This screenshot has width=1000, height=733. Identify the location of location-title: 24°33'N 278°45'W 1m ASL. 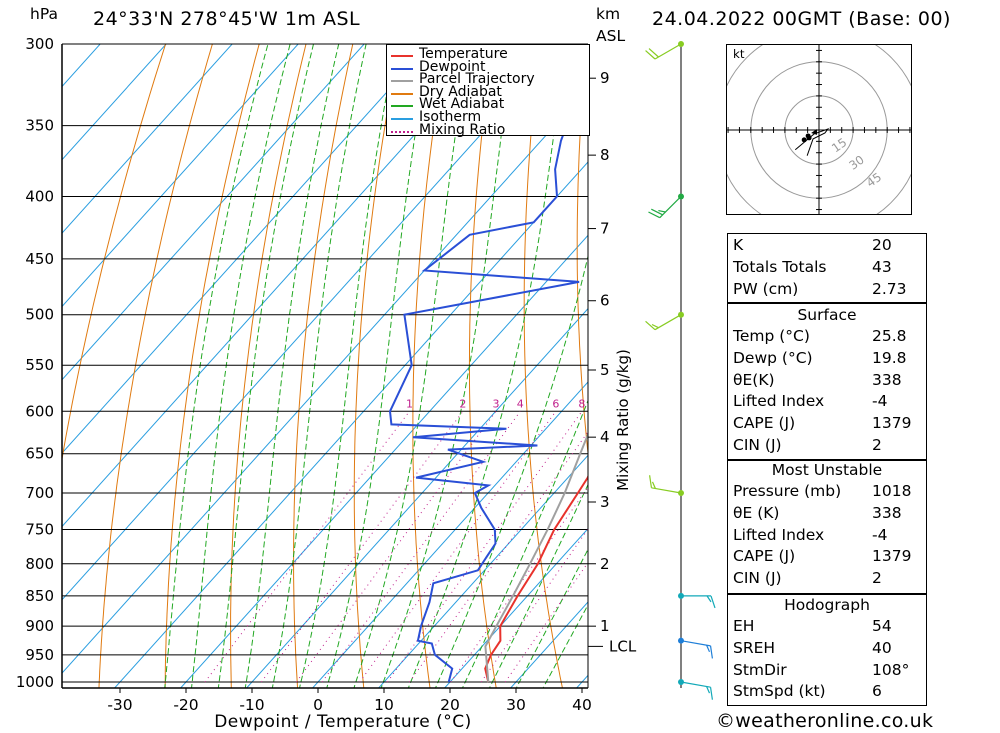
(227, 19).